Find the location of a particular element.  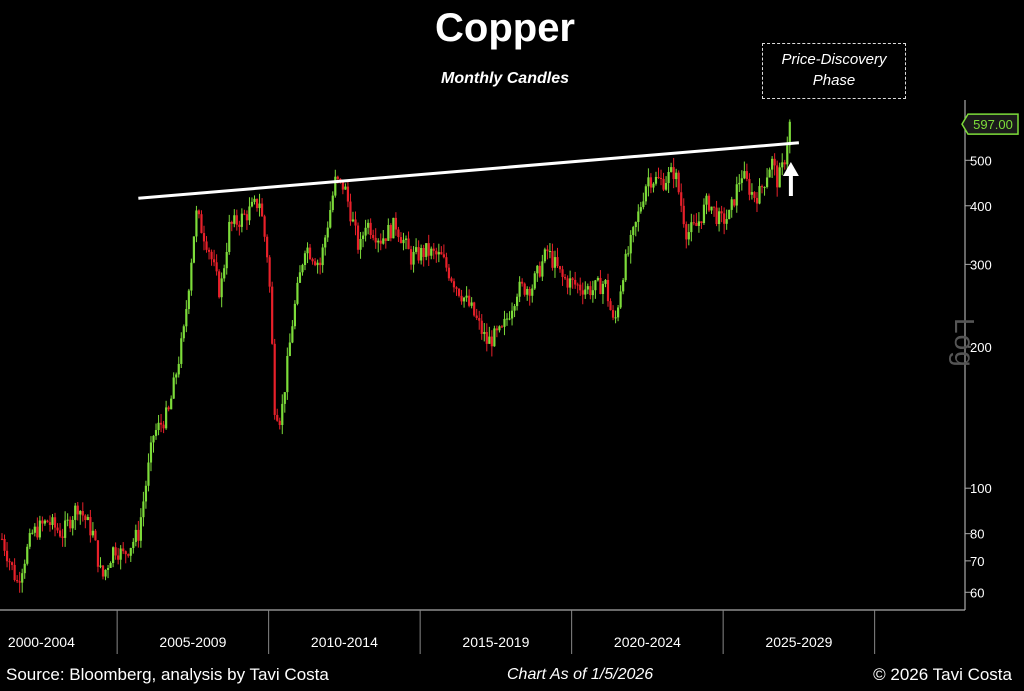

y-tick-label: 200 is located at coordinates (981, 347).